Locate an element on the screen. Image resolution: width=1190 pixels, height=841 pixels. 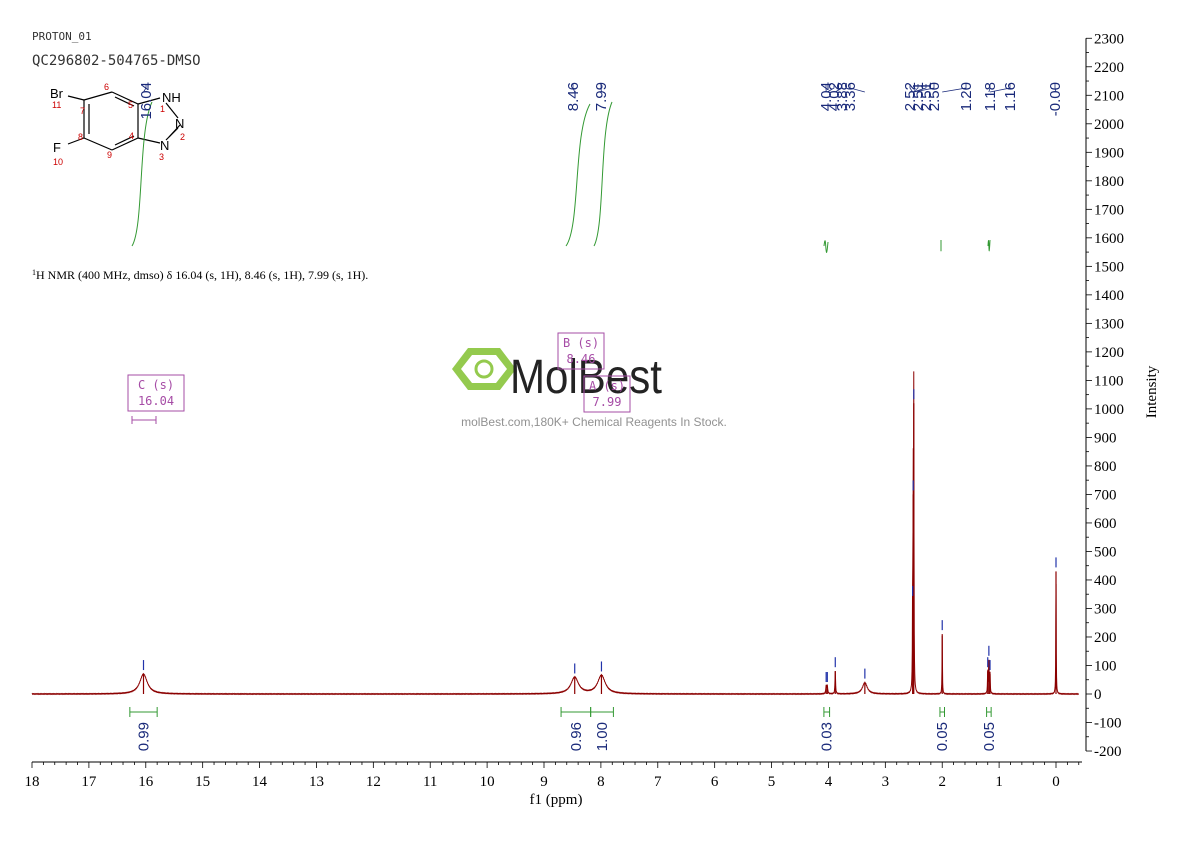
y-tick-label: 200 is located at coordinates (1105, 638).